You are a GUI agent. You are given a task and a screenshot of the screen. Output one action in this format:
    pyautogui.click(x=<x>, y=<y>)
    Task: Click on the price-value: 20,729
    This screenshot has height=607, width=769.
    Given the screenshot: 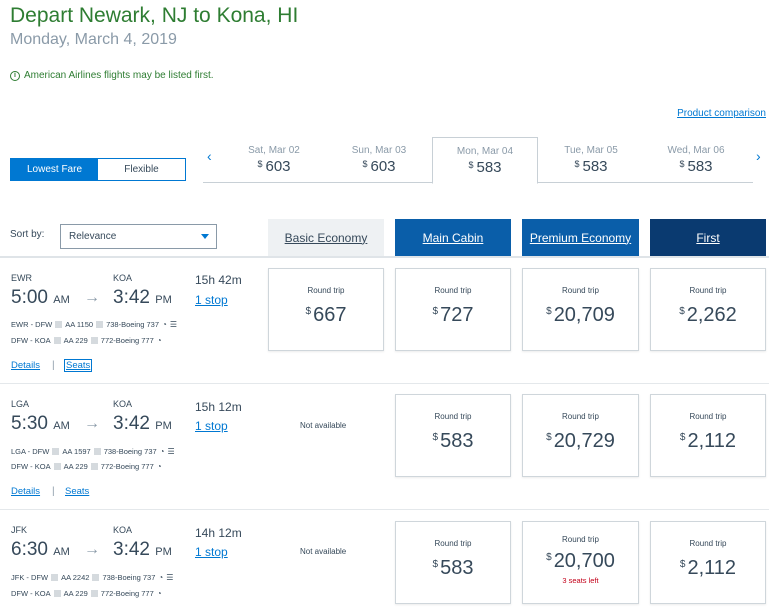 What is the action you would take?
    pyautogui.click(x=584, y=441)
    